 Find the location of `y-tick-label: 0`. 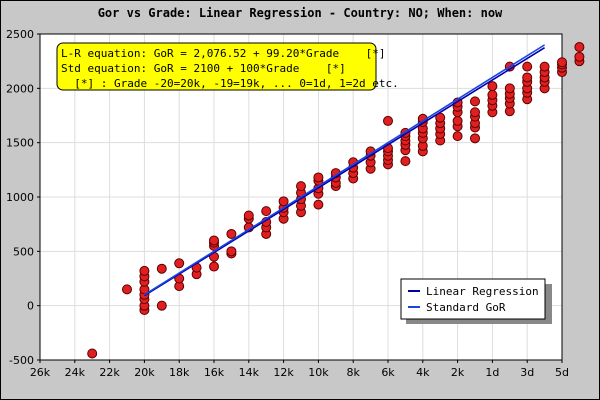

y-tick-label: 0 is located at coordinates (30, 306).